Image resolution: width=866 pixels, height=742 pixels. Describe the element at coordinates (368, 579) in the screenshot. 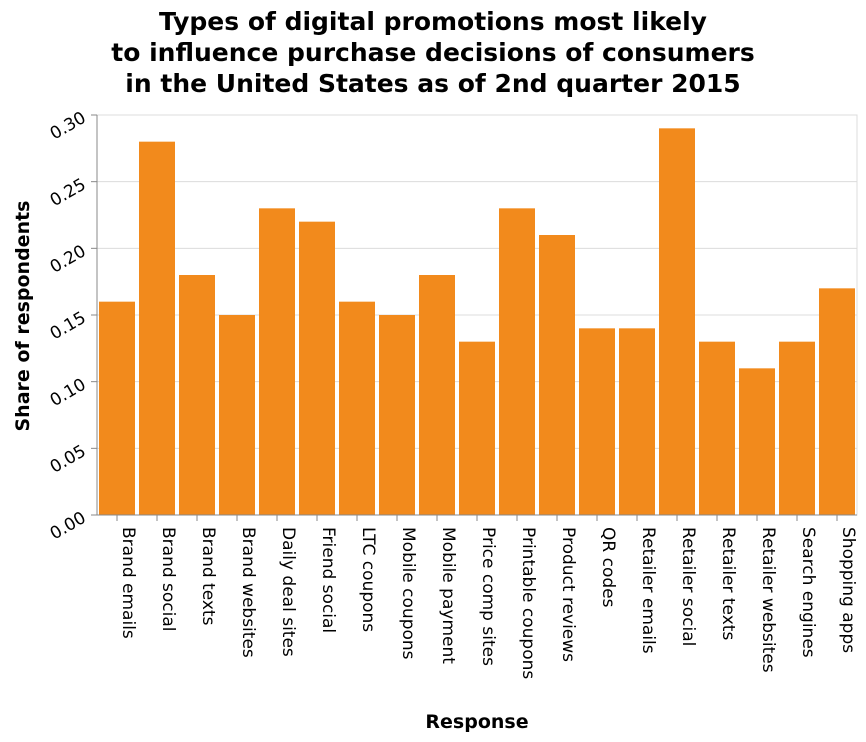

I see `x-tick-label: LTC coupons` at that location.